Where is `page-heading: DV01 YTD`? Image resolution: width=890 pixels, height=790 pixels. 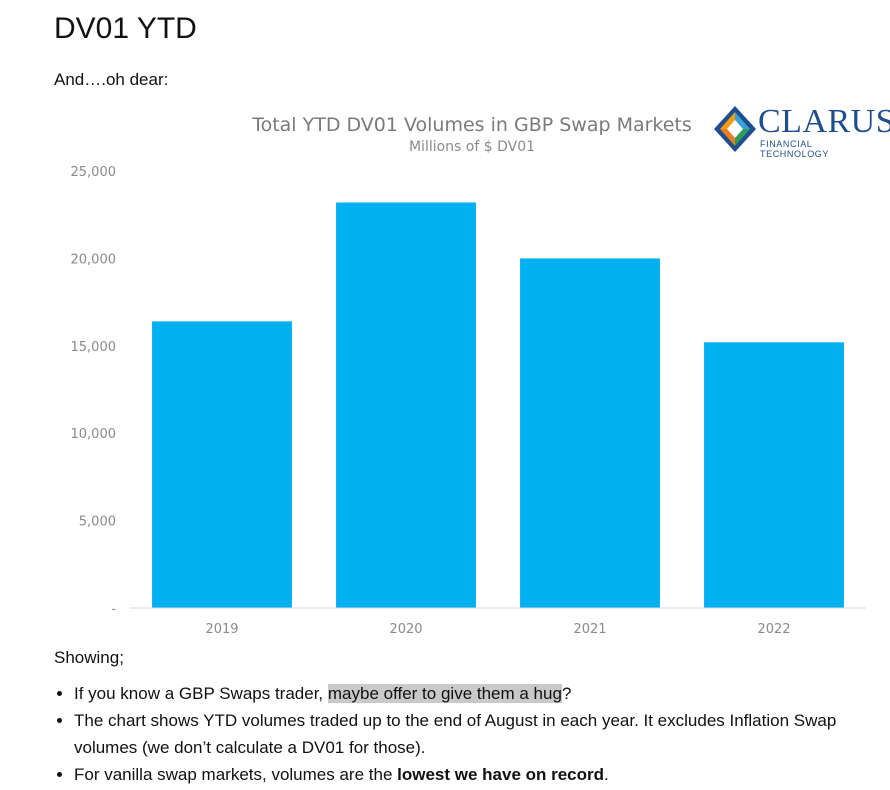 page-heading: DV01 YTD is located at coordinates (125, 28).